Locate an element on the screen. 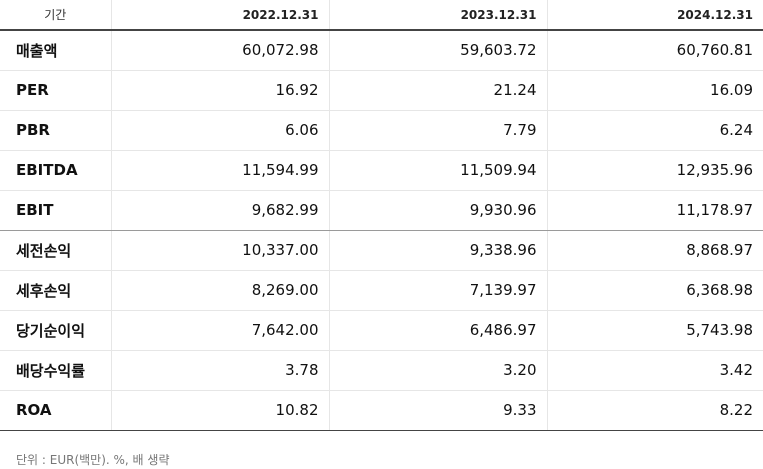  table-cell: 8.22 is located at coordinates (654, 410).